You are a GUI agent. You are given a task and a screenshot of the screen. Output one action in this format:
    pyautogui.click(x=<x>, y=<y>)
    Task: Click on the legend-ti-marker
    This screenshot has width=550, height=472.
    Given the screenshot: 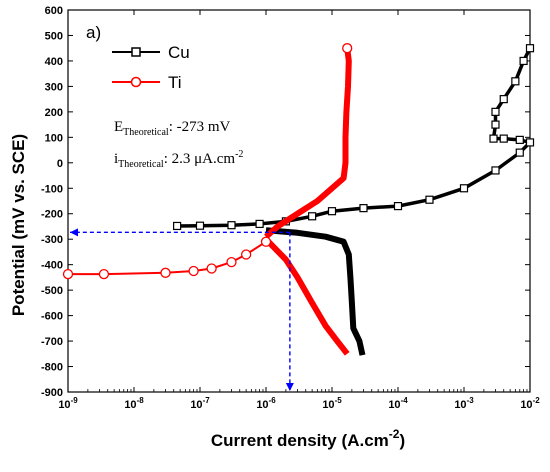 What is the action you would take?
    pyautogui.click(x=136, y=82)
    